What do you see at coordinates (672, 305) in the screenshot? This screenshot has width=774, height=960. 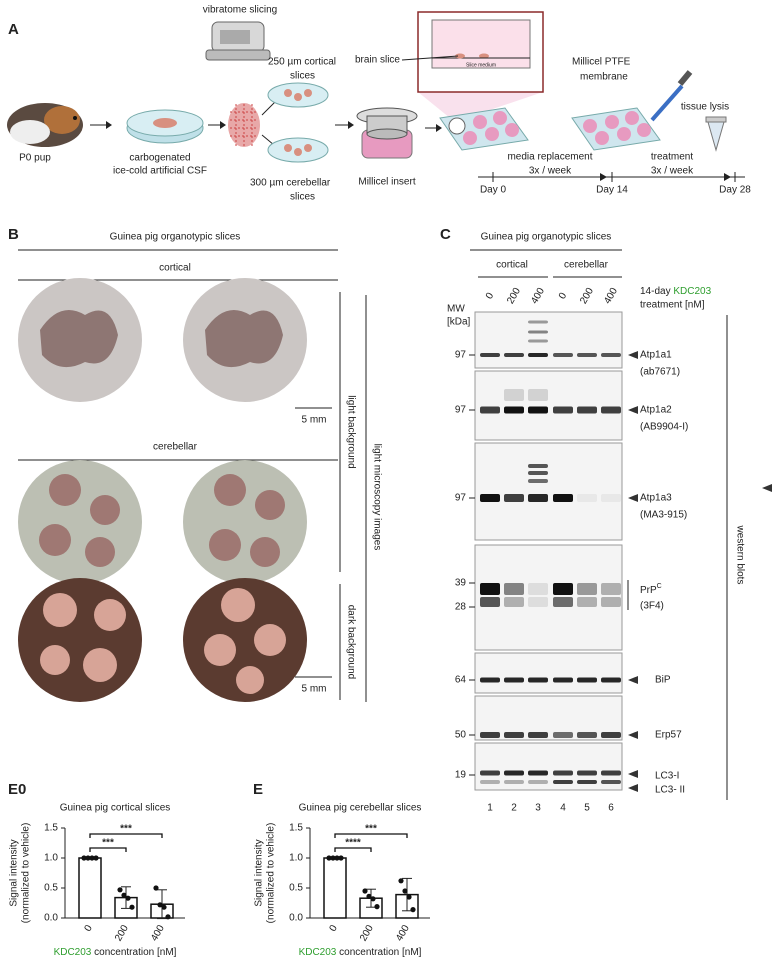 I see `treatment-label: treatment [nM]` at bounding box center [672, 305].